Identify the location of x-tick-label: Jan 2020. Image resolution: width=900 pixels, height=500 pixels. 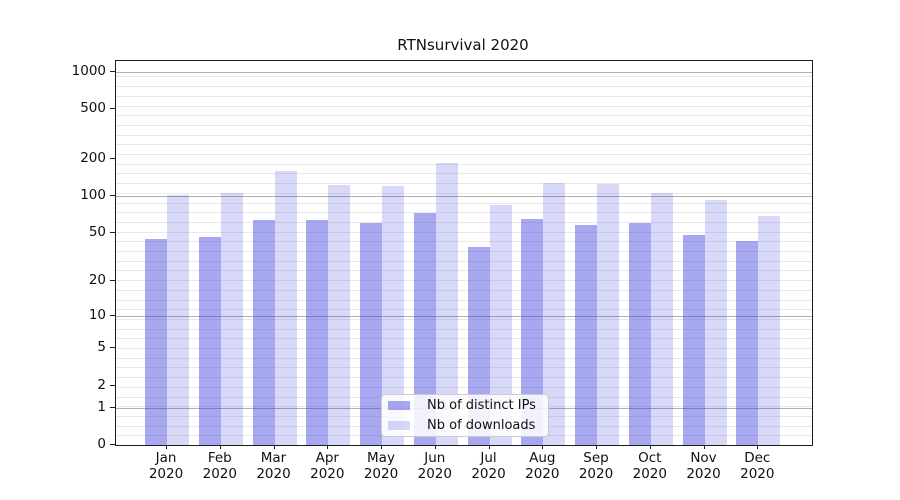
(166, 466).